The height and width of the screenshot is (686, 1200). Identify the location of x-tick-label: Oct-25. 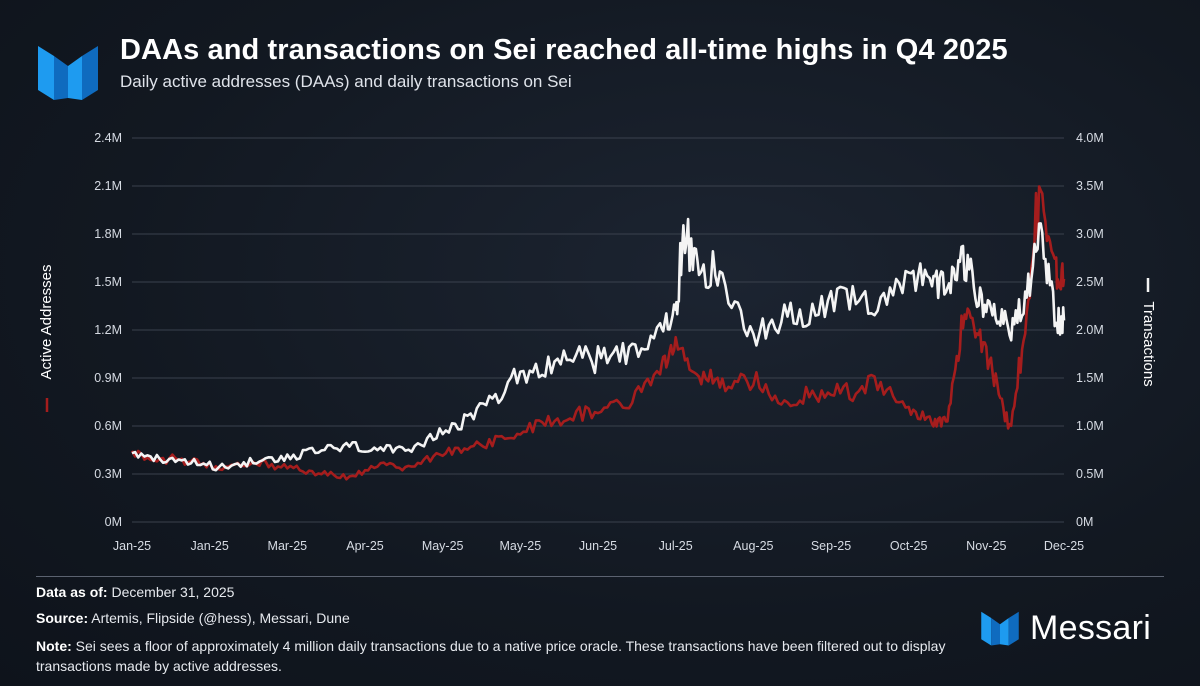
(909, 546).